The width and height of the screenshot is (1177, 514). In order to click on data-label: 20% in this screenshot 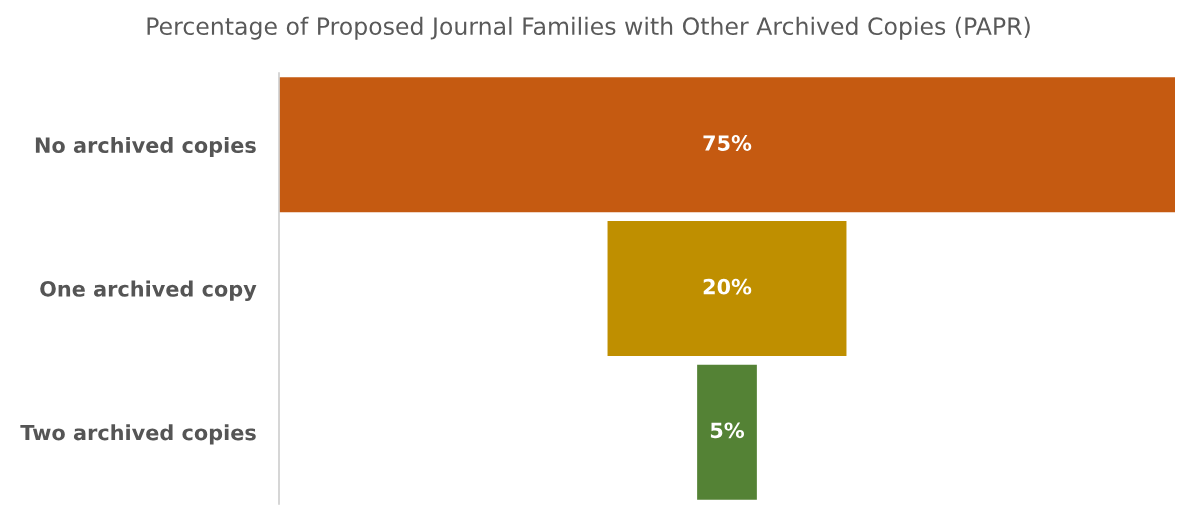, I will do `click(727, 286)`.